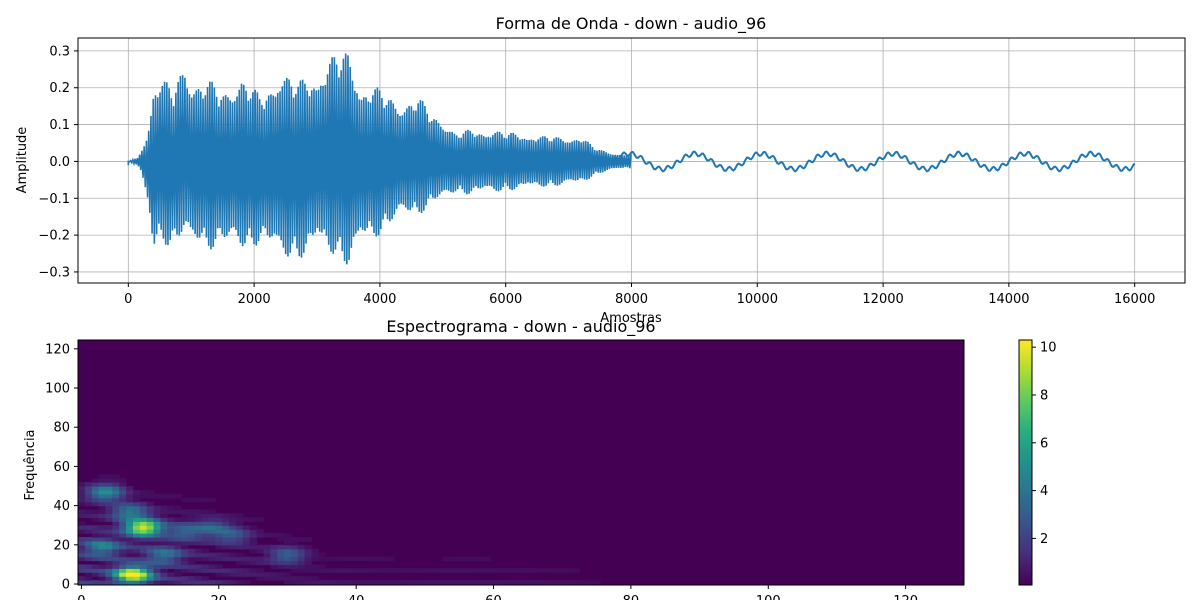  Describe the element at coordinates (219, 597) in the screenshot. I see `spectrogram-x-tick-label: 20` at that location.